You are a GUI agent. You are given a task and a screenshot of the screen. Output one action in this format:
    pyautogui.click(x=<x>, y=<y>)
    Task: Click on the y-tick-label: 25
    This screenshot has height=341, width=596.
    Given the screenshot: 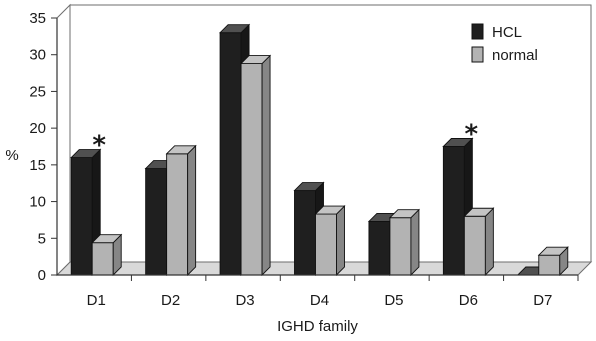 What is the action you would take?
    pyautogui.click(x=37, y=91)
    